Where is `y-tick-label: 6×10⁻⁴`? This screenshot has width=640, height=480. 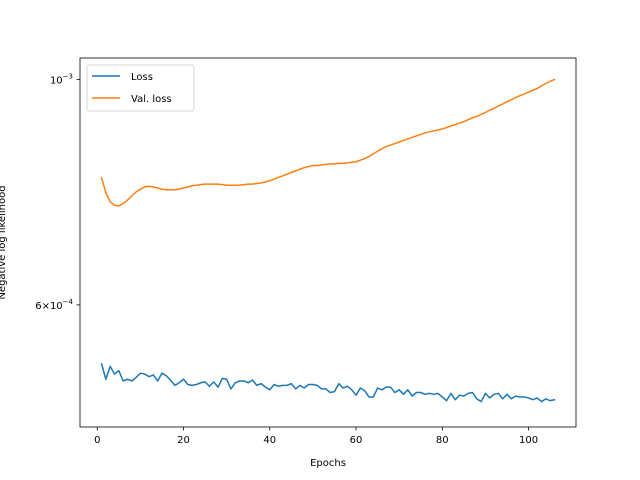 y-tick-label: 6×10⁻⁴ is located at coordinates (54, 305).